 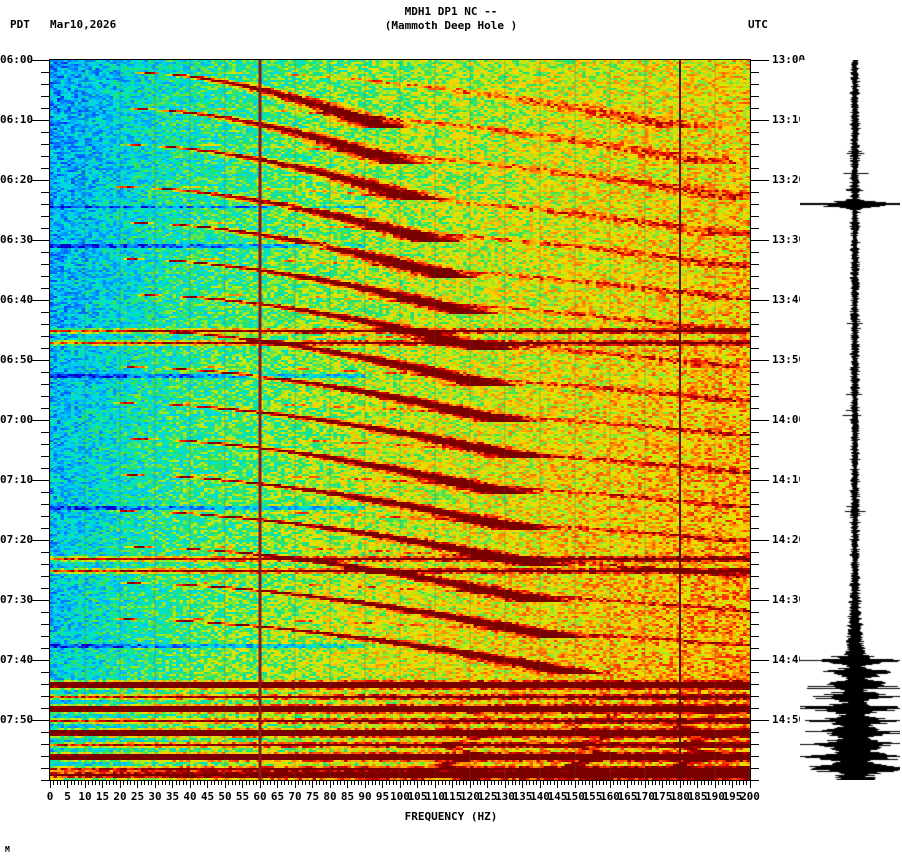 What do you see at coordinates (750, 796) in the screenshot?
I see `freq-label: 200` at bounding box center [750, 796].